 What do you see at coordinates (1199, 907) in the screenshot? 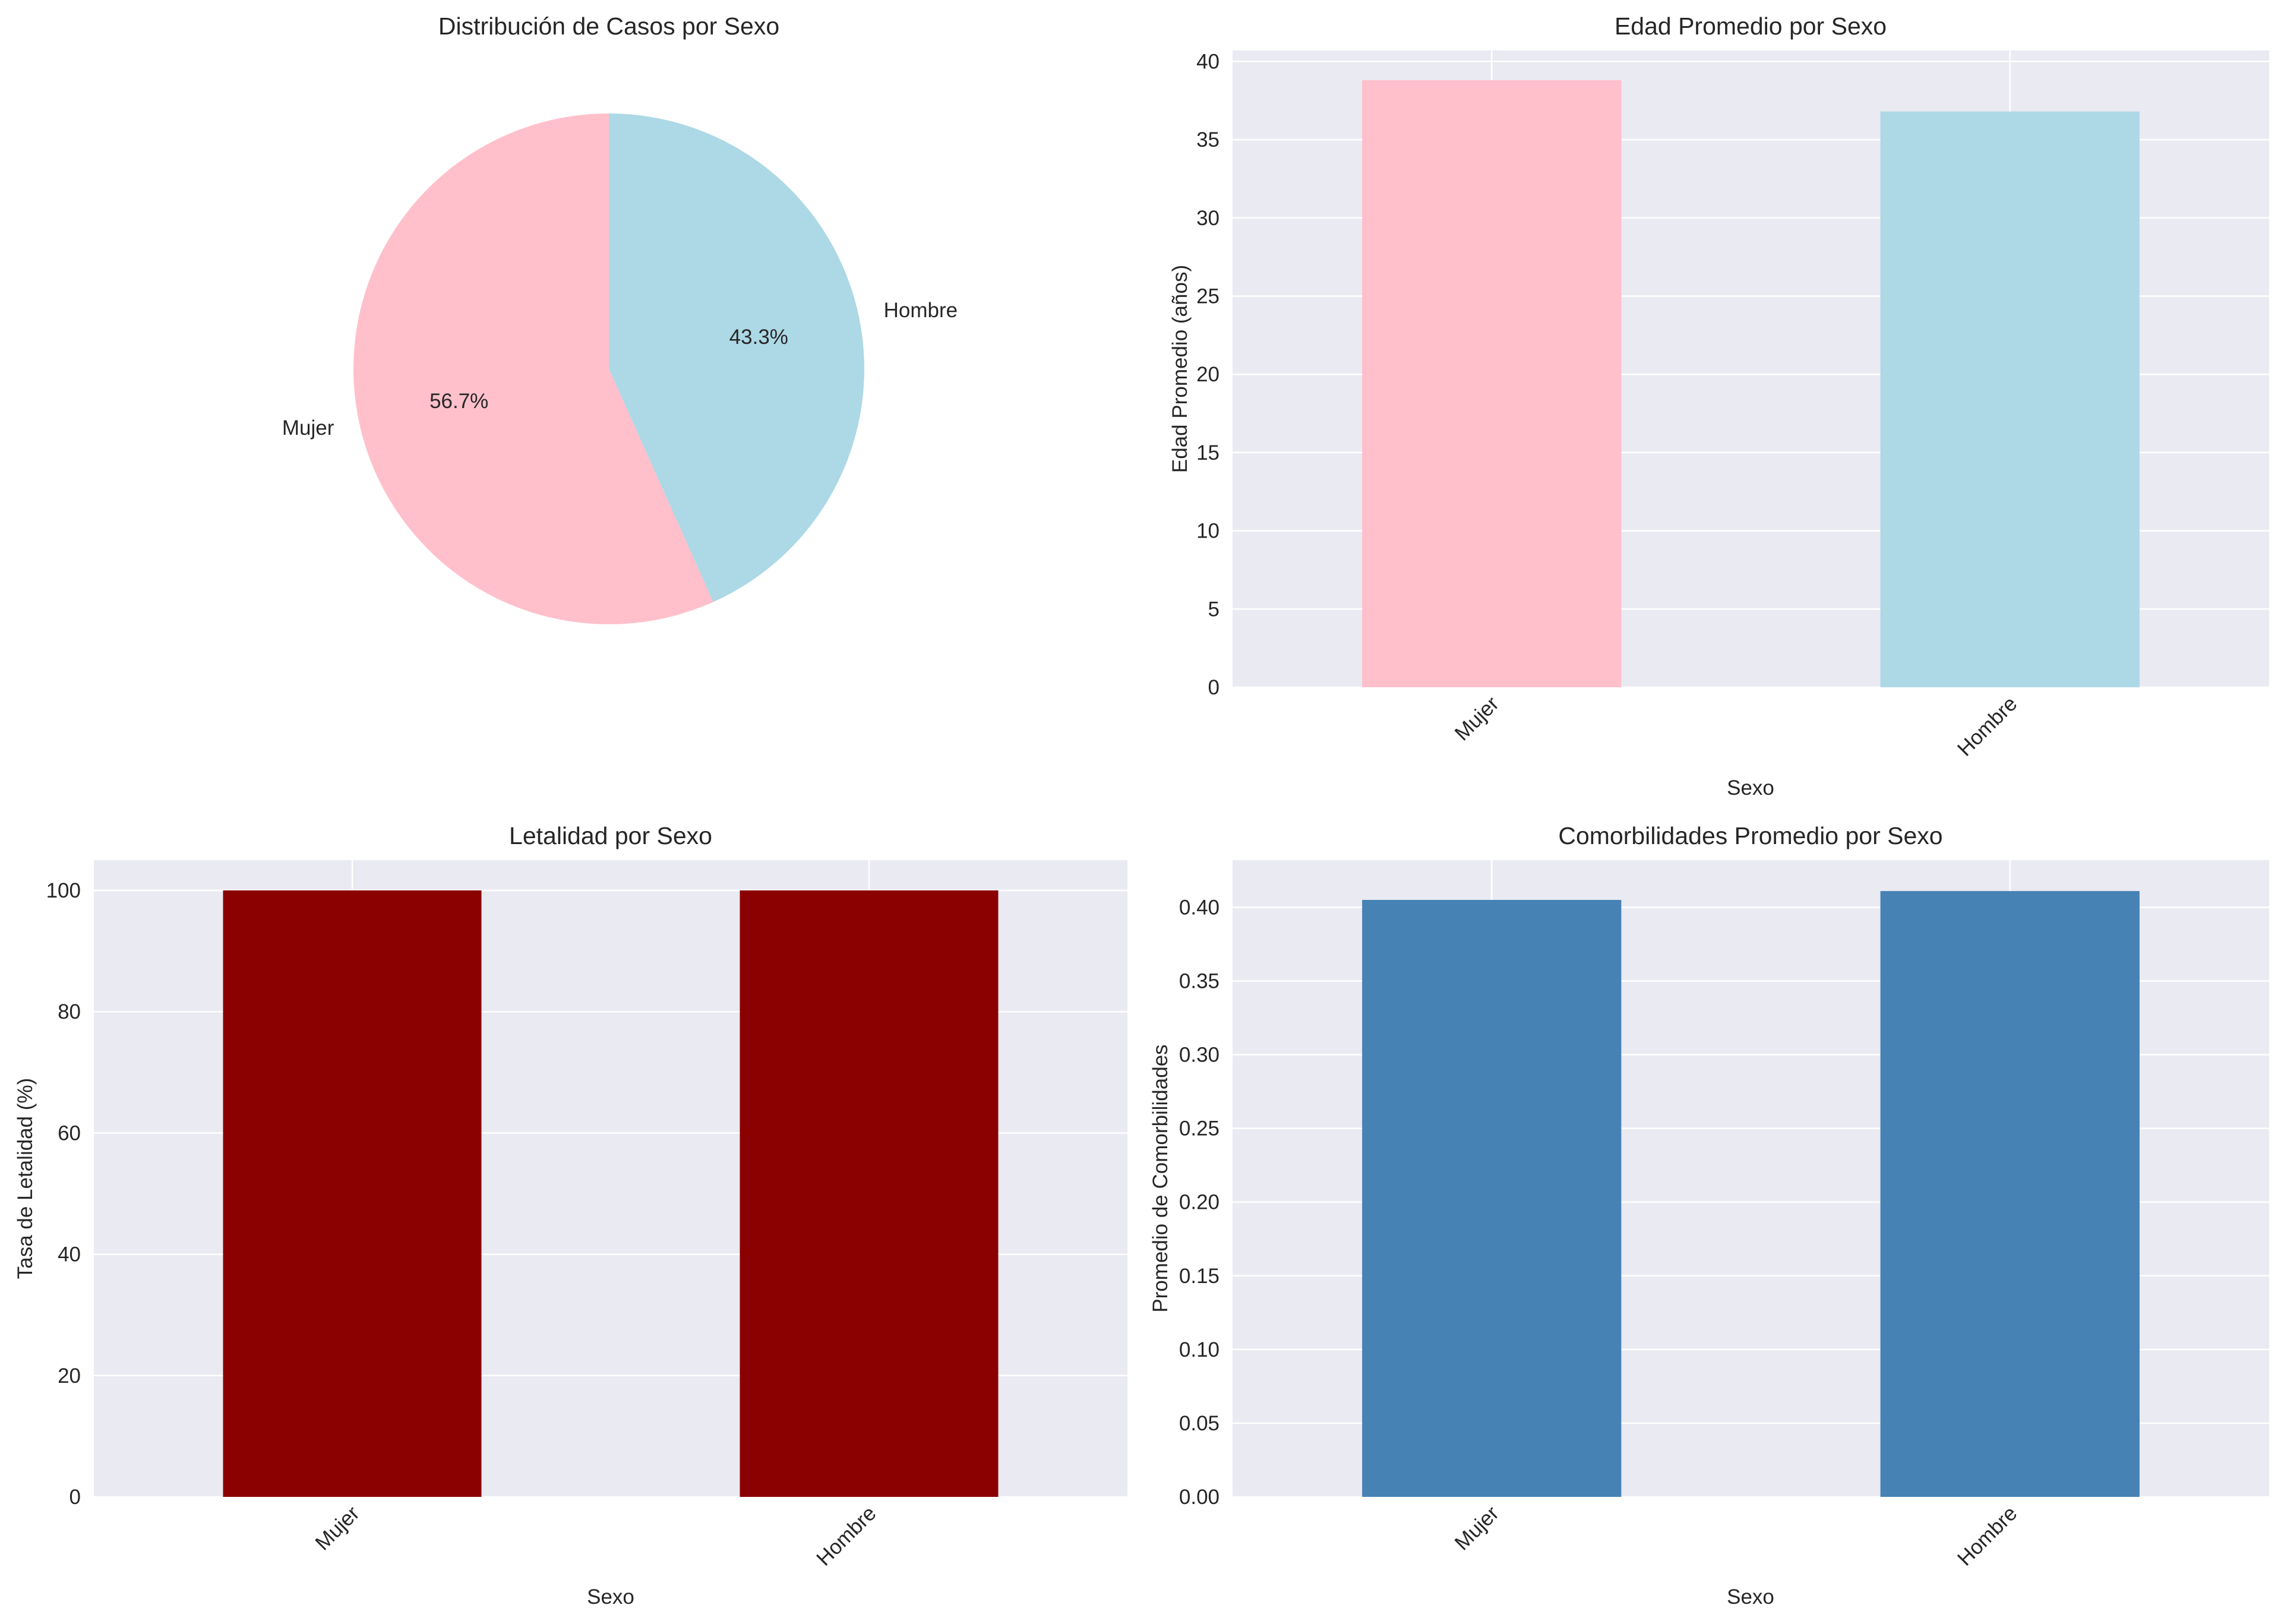
I see `comorbilidades-y-tick-label: 0.40` at bounding box center [1199, 907].